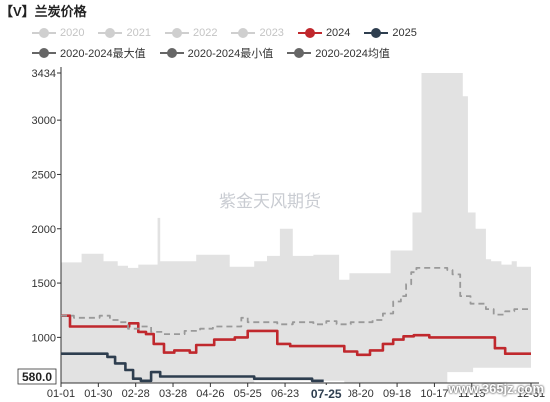 The width and height of the screenshot is (550, 402). What do you see at coordinates (72, 33) in the screenshot?
I see `legend-label: 2020` at bounding box center [72, 33].